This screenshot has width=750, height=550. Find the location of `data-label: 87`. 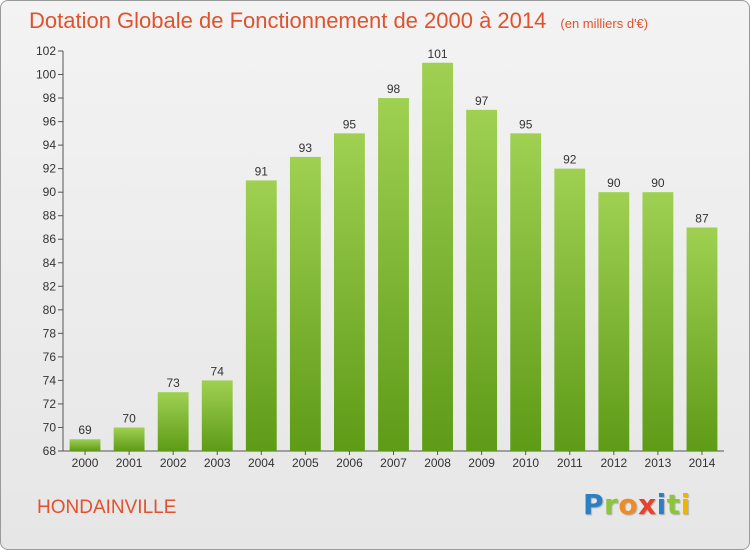

data-label: 87 is located at coordinates (702, 218).